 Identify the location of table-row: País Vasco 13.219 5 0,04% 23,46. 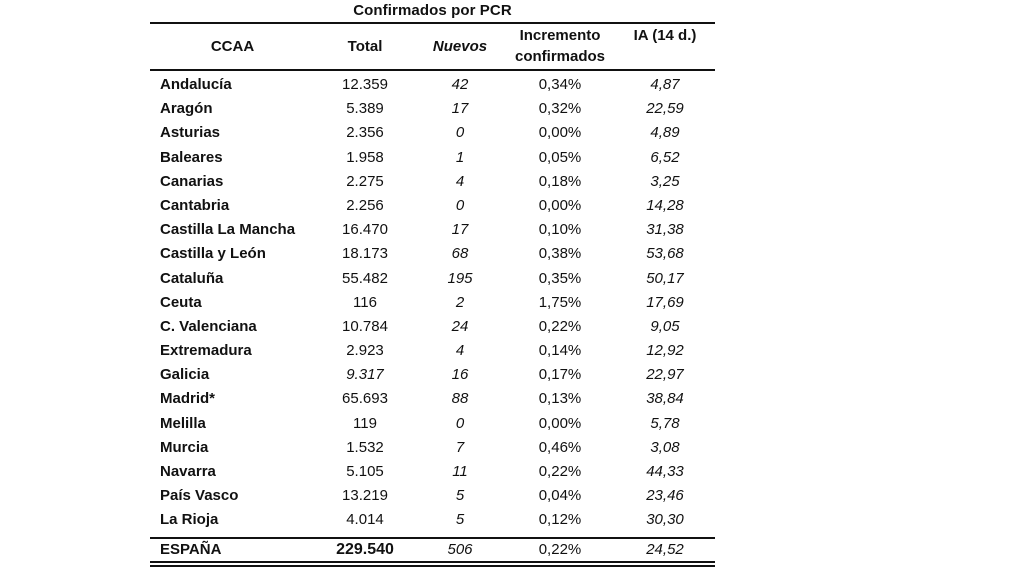
(432, 494).